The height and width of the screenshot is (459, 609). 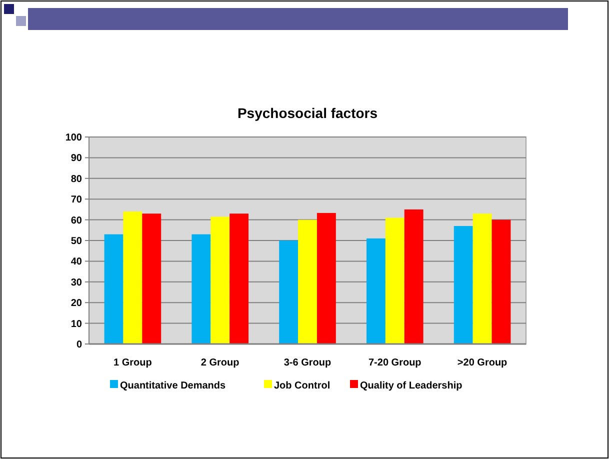 What do you see at coordinates (482, 363) in the screenshot?
I see `x-tick-label: >20 Group` at bounding box center [482, 363].